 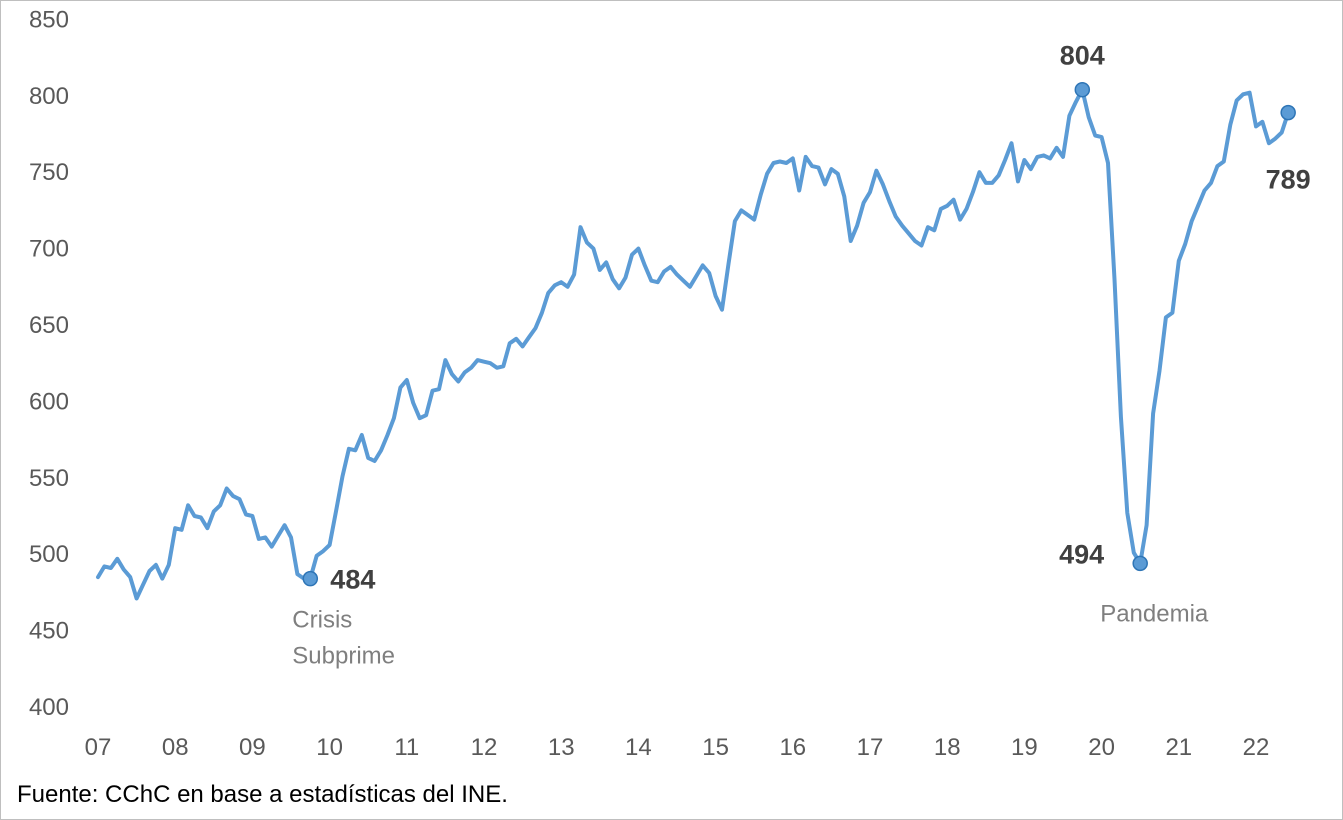 What do you see at coordinates (1154, 613) in the screenshot?
I see `annotation-label: Pandemia` at bounding box center [1154, 613].